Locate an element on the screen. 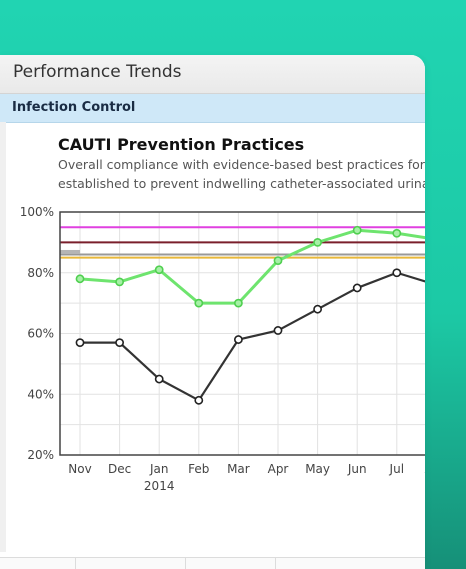 The height and width of the screenshot is (569, 466). bottom-tab-row is located at coordinates (212, 563).